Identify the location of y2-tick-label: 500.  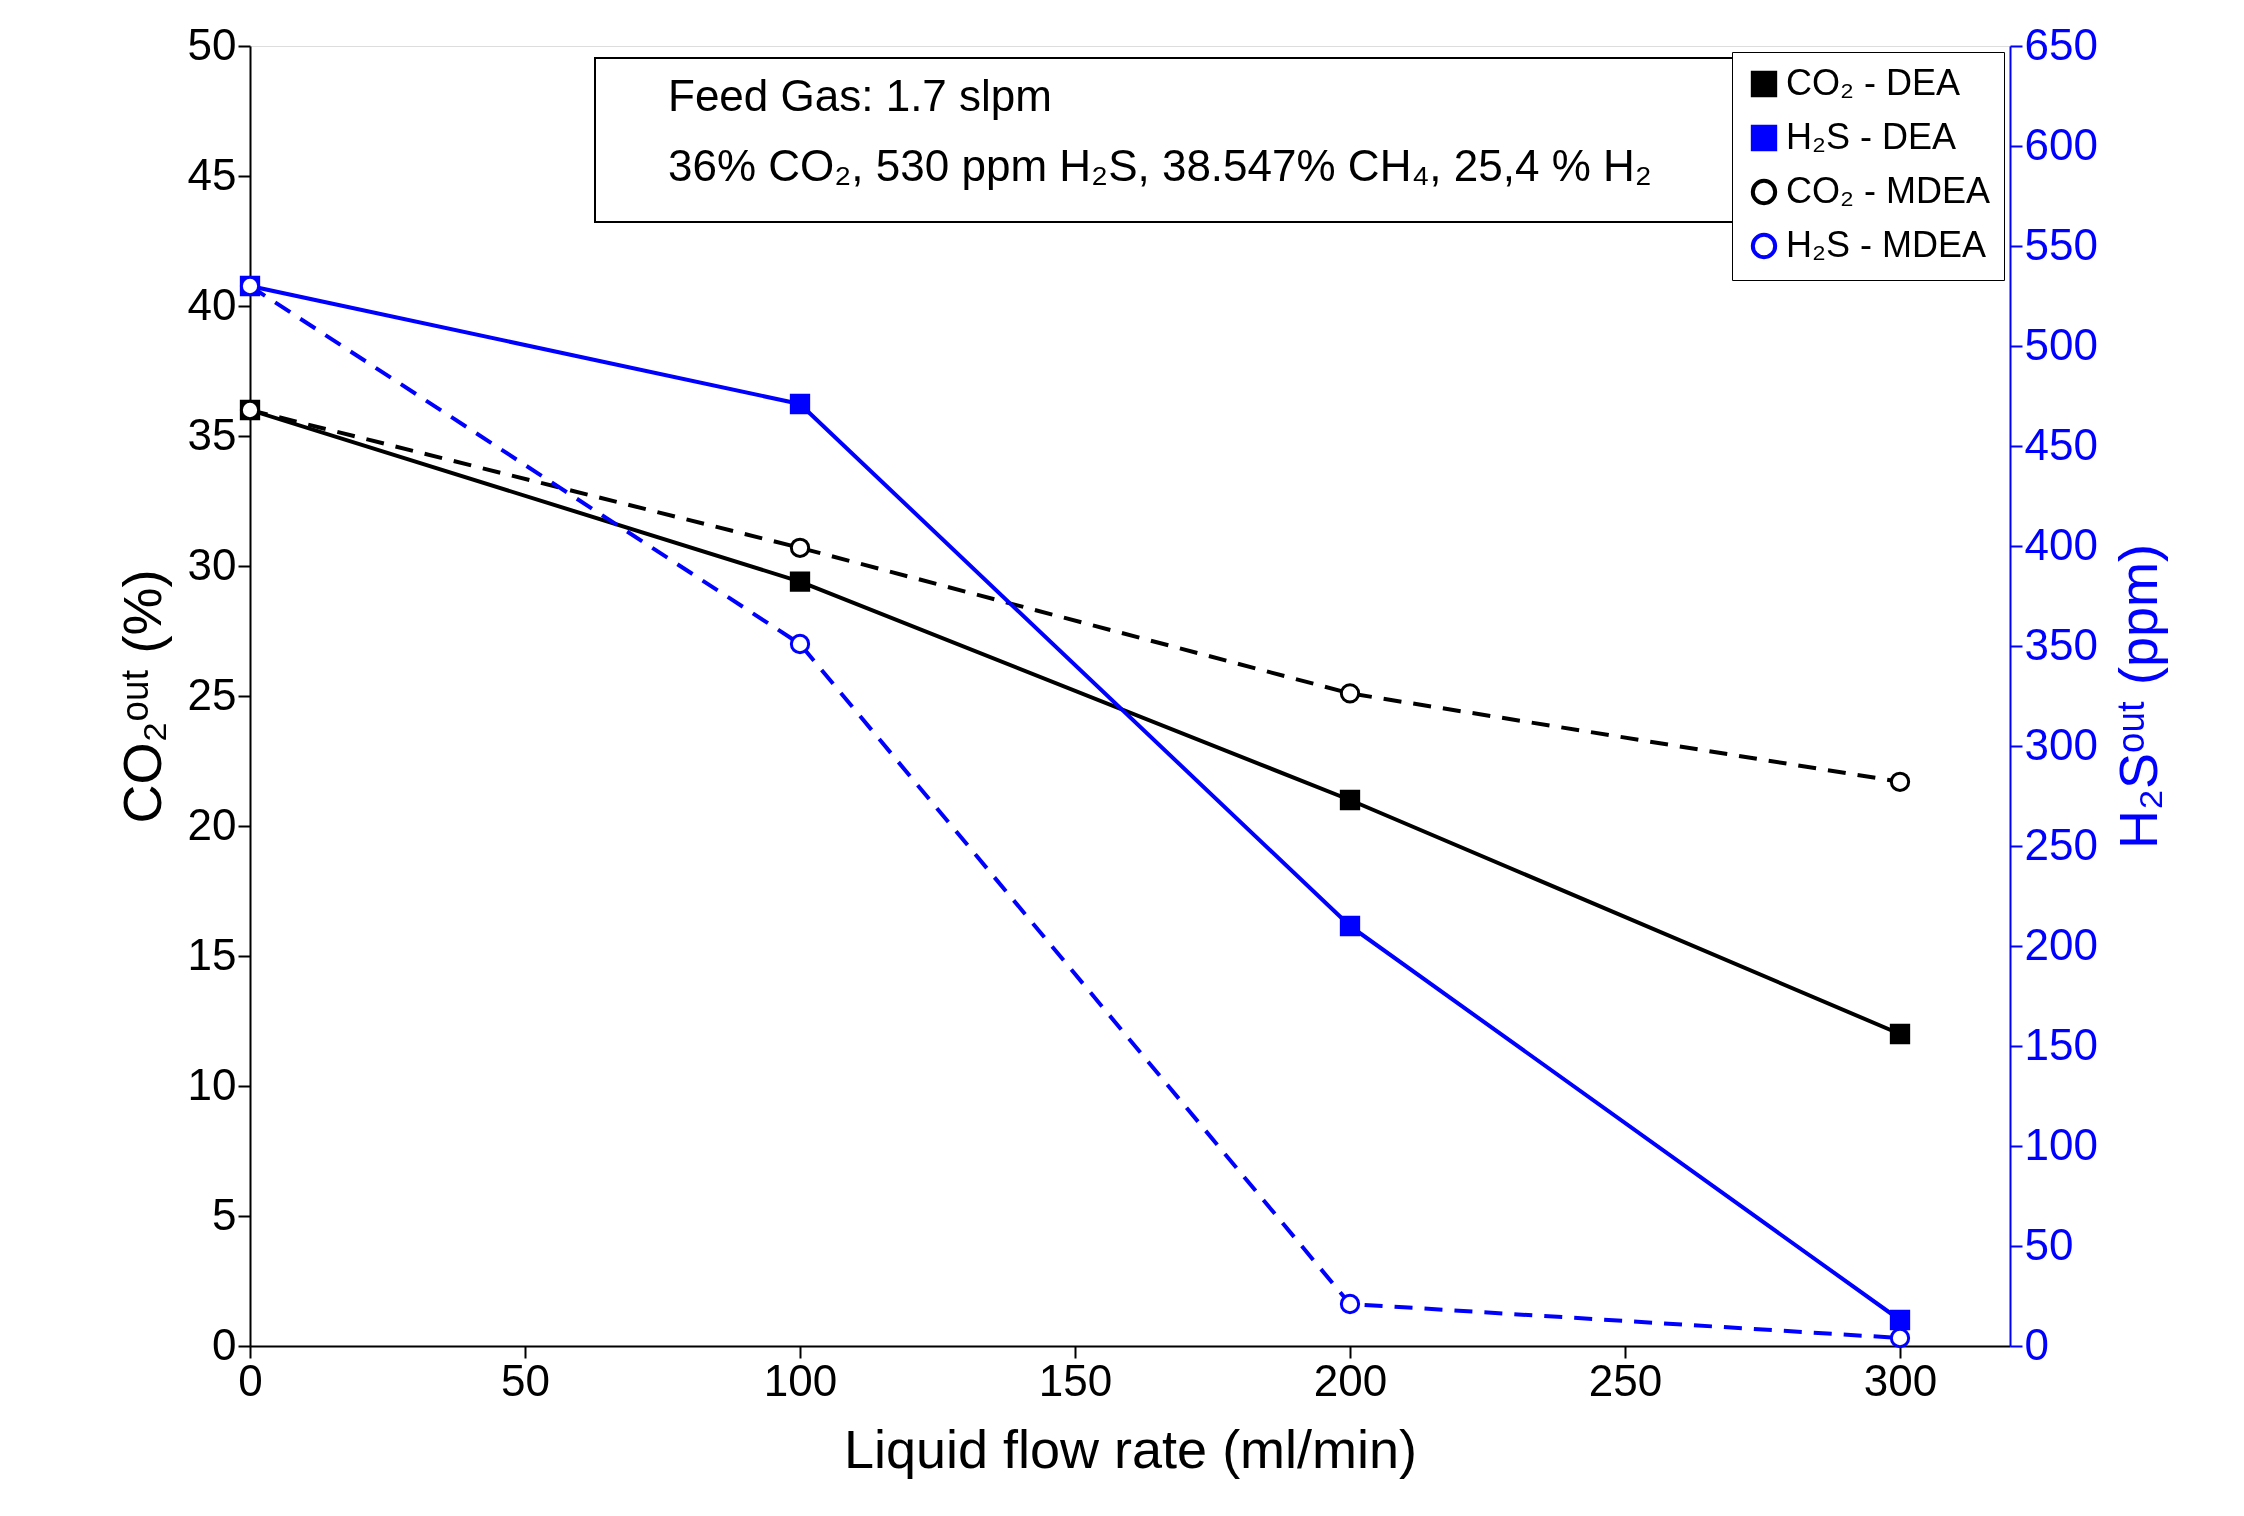
(2061, 344).